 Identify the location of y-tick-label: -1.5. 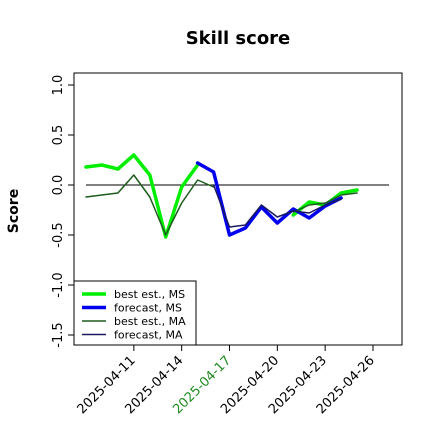
(58, 334).